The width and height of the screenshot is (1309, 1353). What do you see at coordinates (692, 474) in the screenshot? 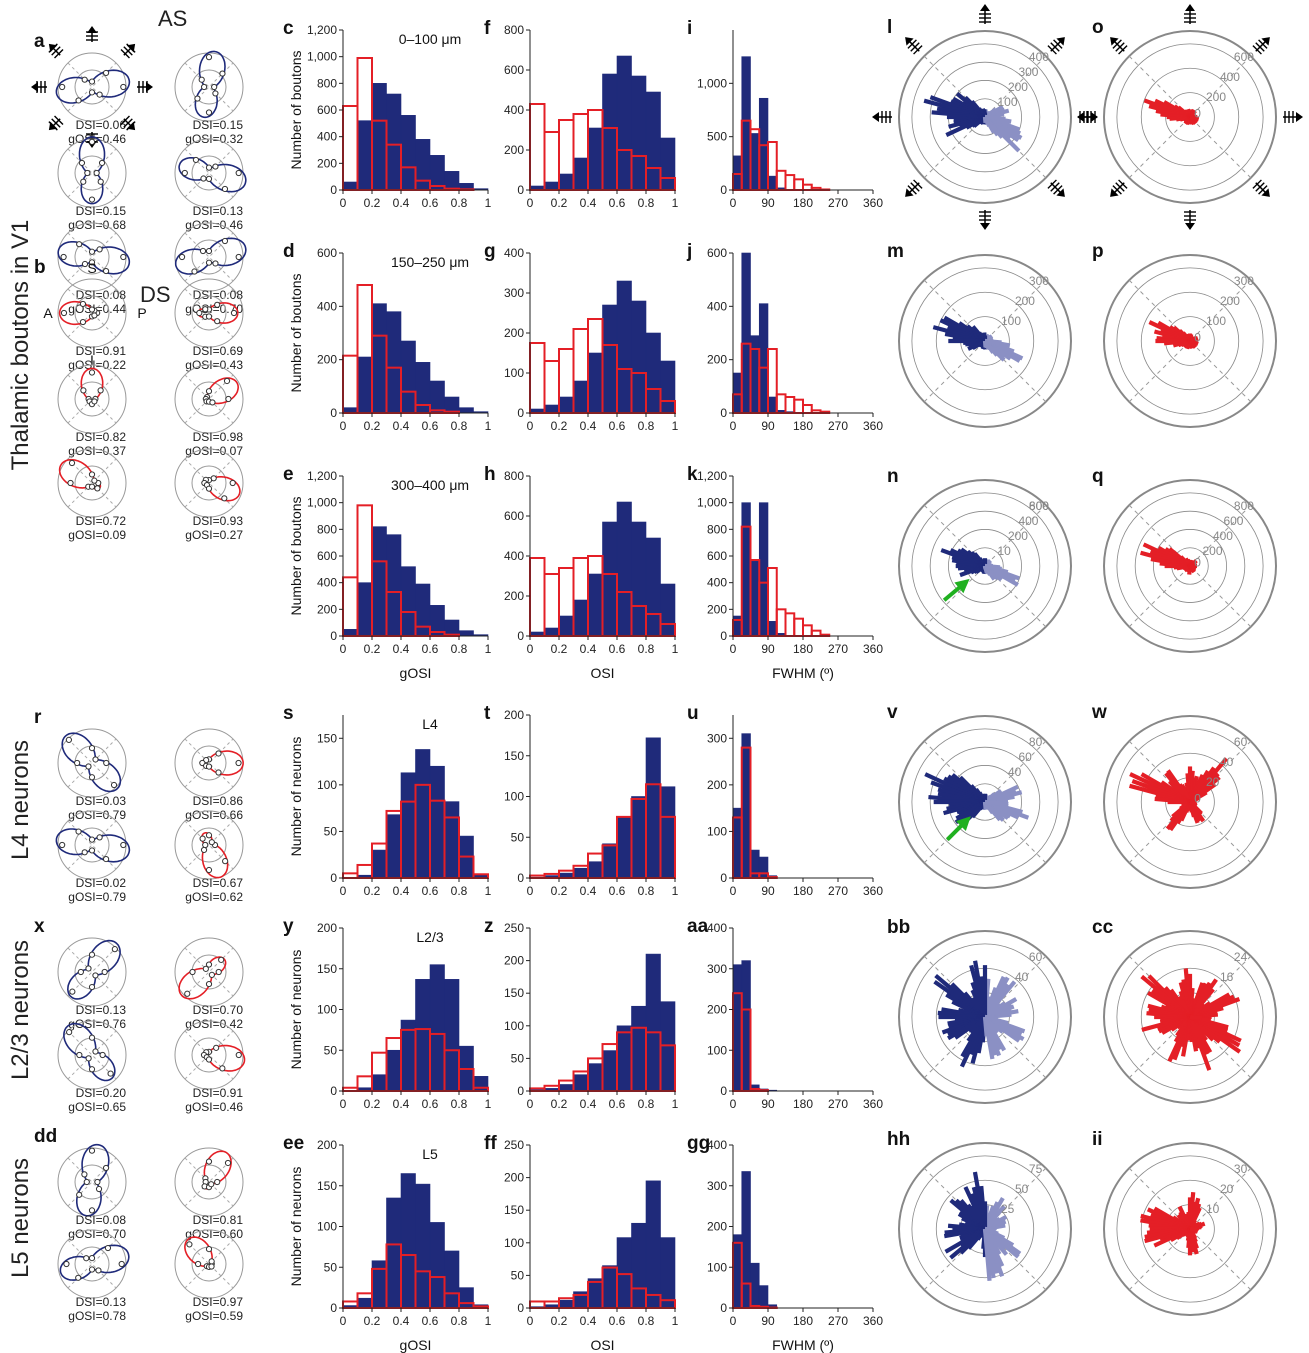
I see `panel-label: k` at bounding box center [692, 474].